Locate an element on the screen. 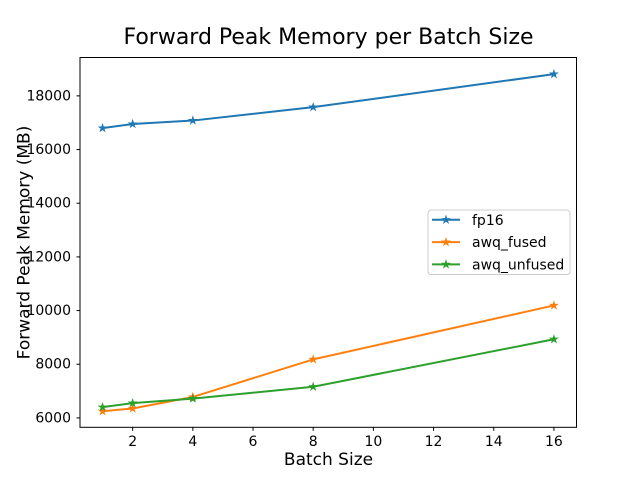  x-tick-label: 16 is located at coordinates (554, 442).